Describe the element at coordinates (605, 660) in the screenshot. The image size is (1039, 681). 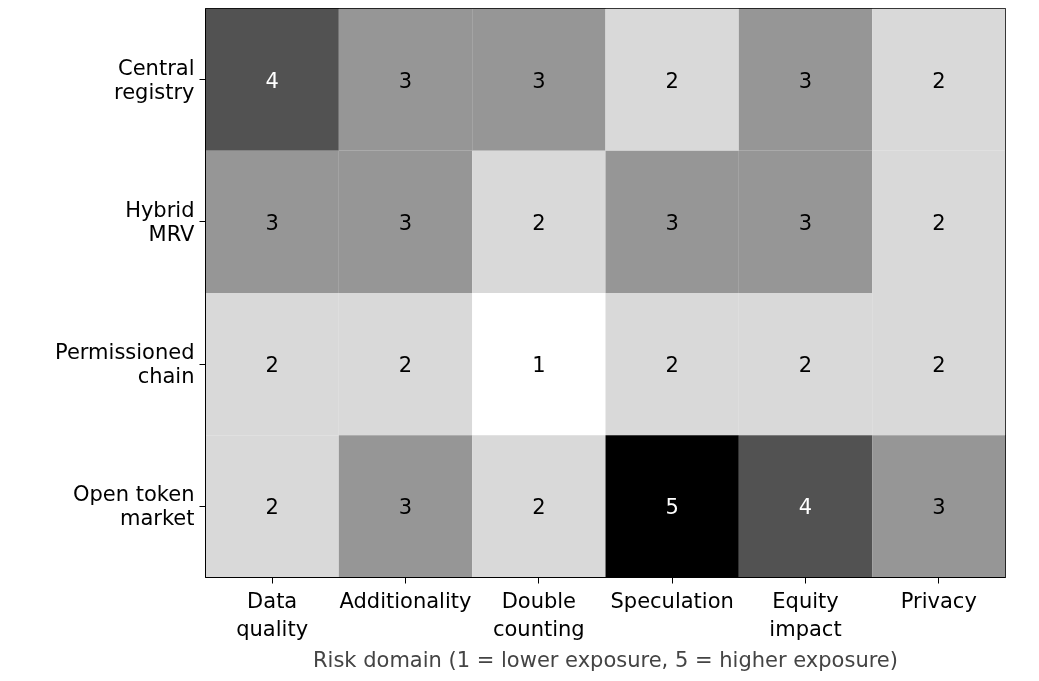
I see `x-axis-title: Risk domain (1 = lower exposure, 5 = higher exposure)` at that location.